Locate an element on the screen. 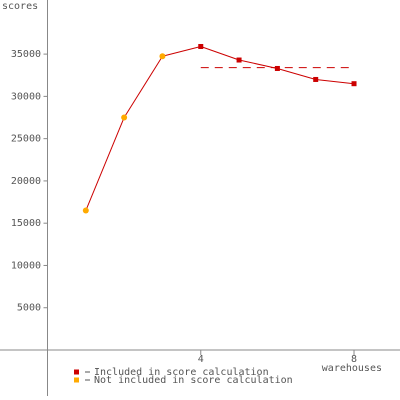  x-axis-label: warehouses is located at coordinates (352, 368).